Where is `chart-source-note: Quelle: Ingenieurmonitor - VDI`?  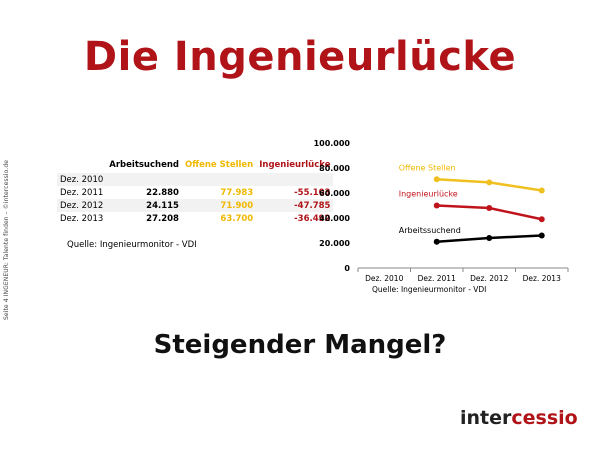
chart-source-note: Quelle: Ingenieurmonitor - VDI is located at coordinates (429, 289).